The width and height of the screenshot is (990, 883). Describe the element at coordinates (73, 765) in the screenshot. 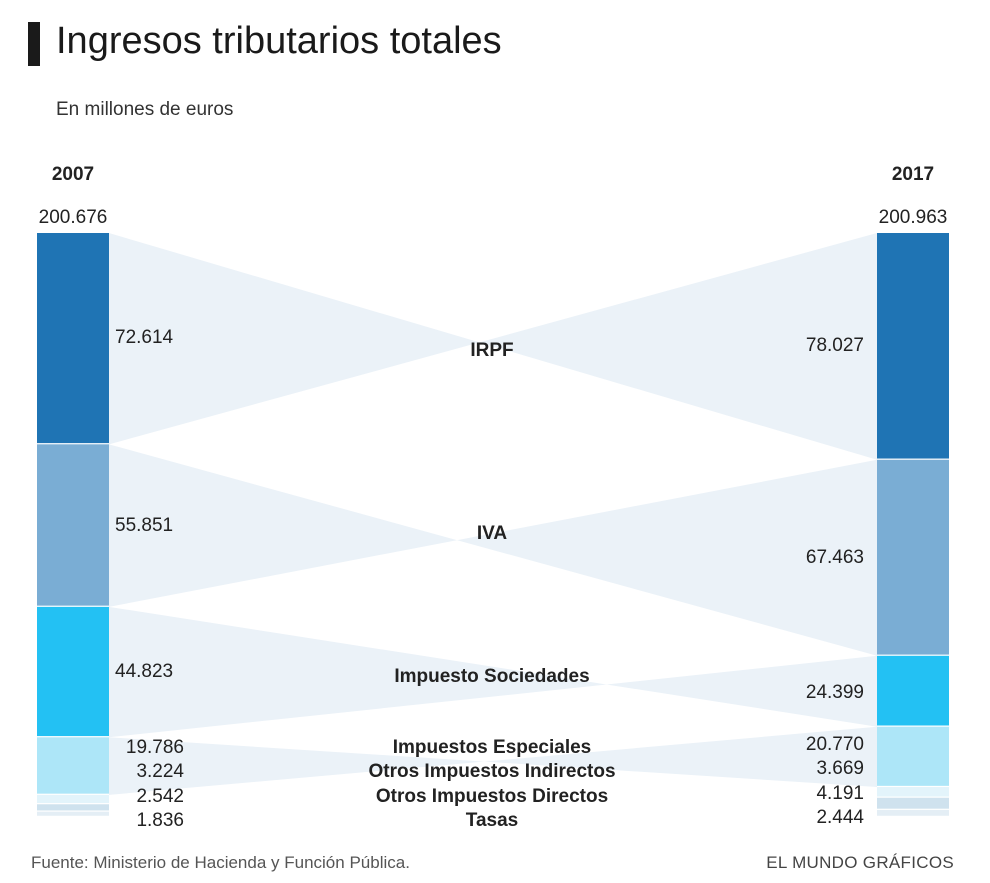

I see `bar-2007-impuestos-especiales` at that location.